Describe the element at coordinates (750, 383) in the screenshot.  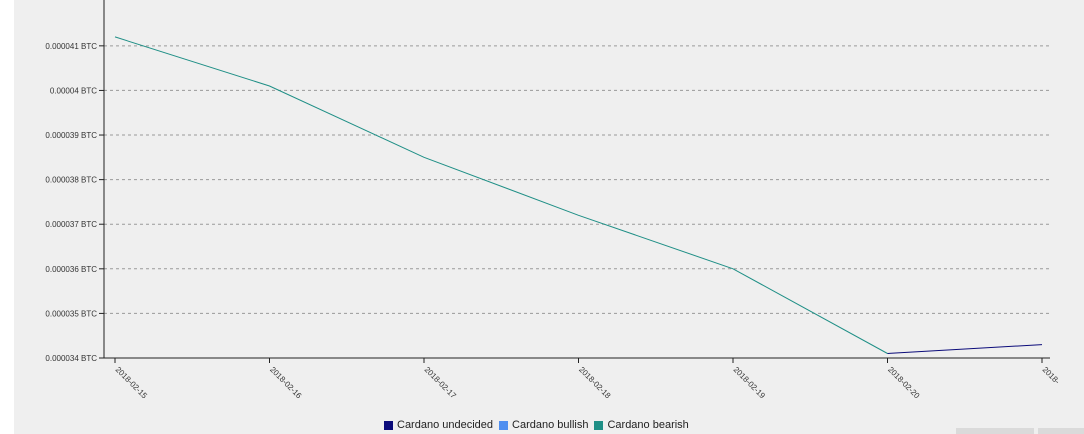
I see `x-tick-label: 2018-02-19` at that location.